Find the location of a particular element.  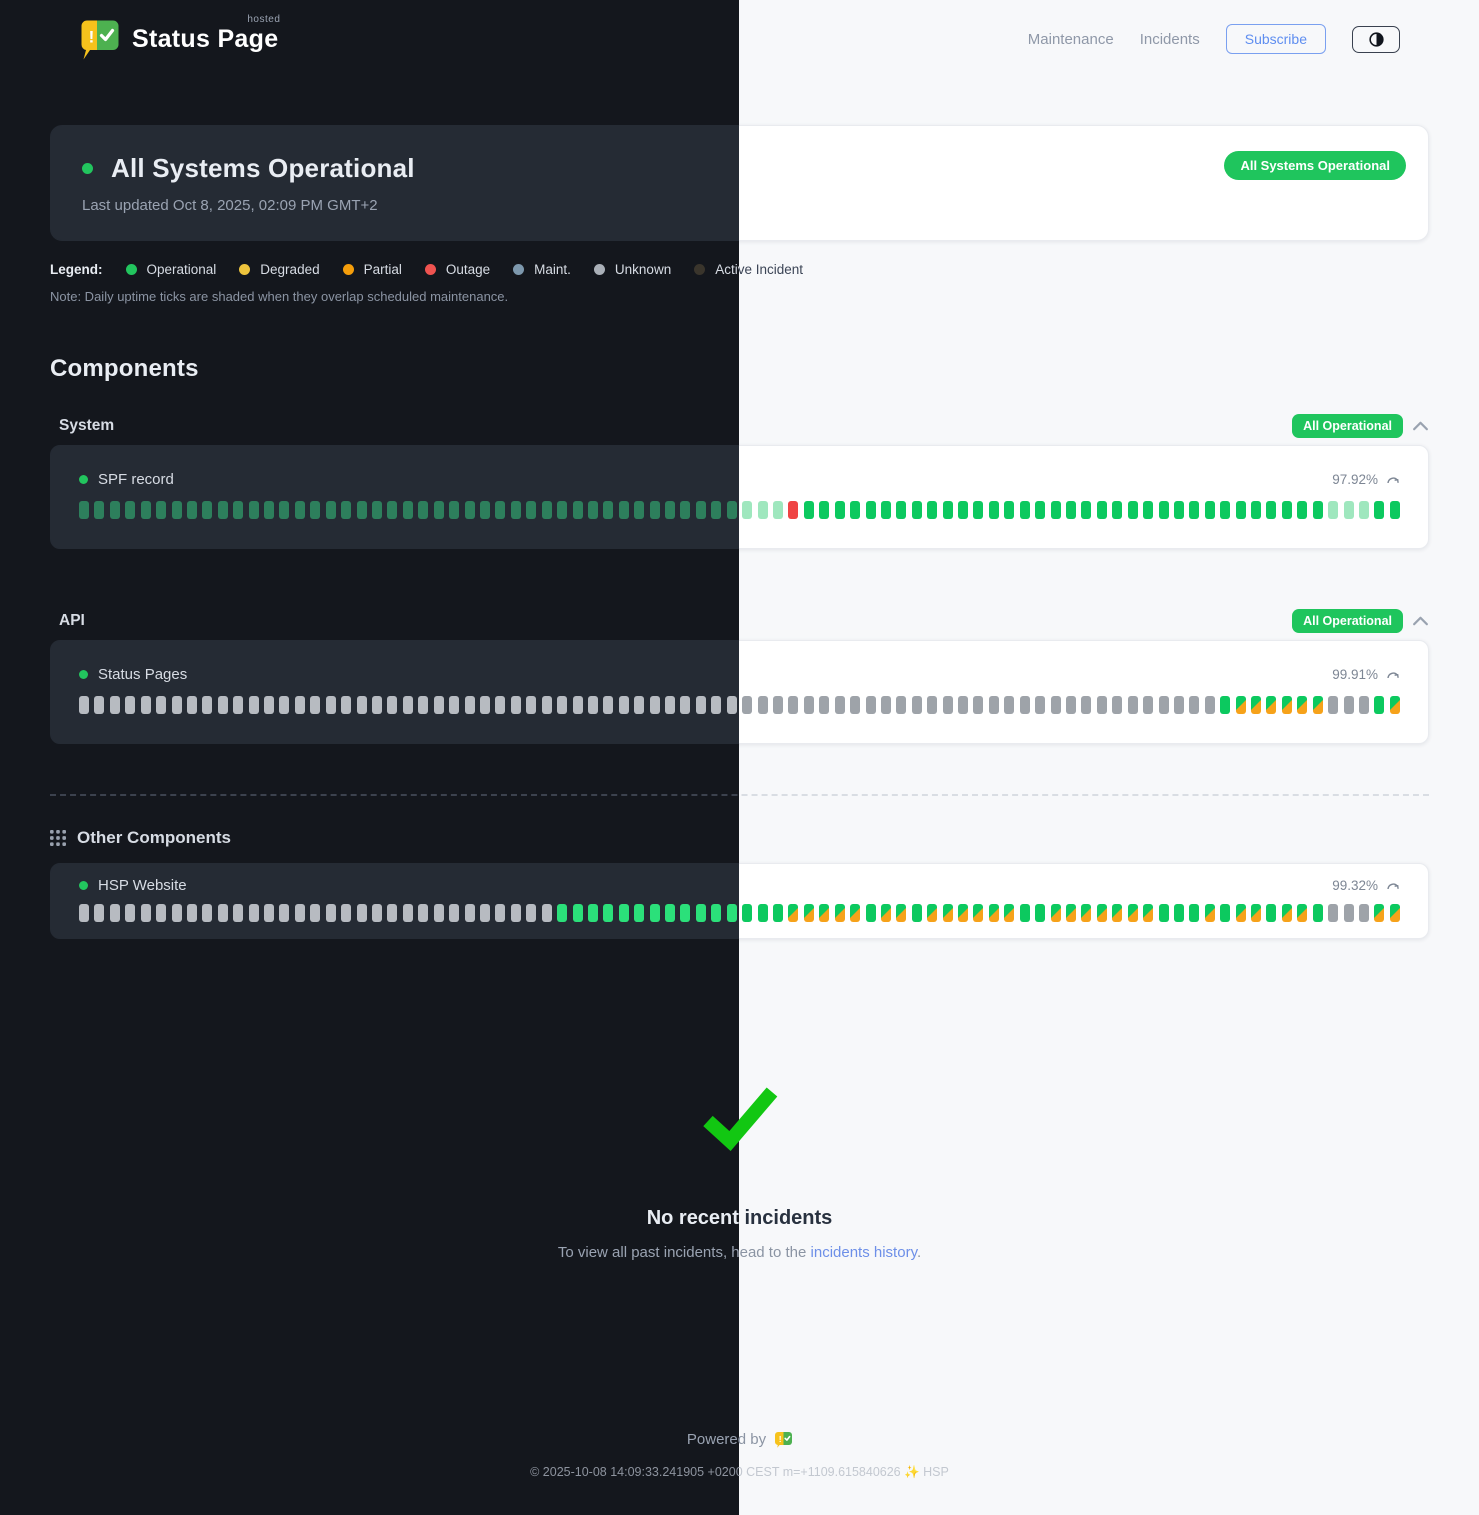

legend-item-outage: Outage is located at coordinates (457, 269).